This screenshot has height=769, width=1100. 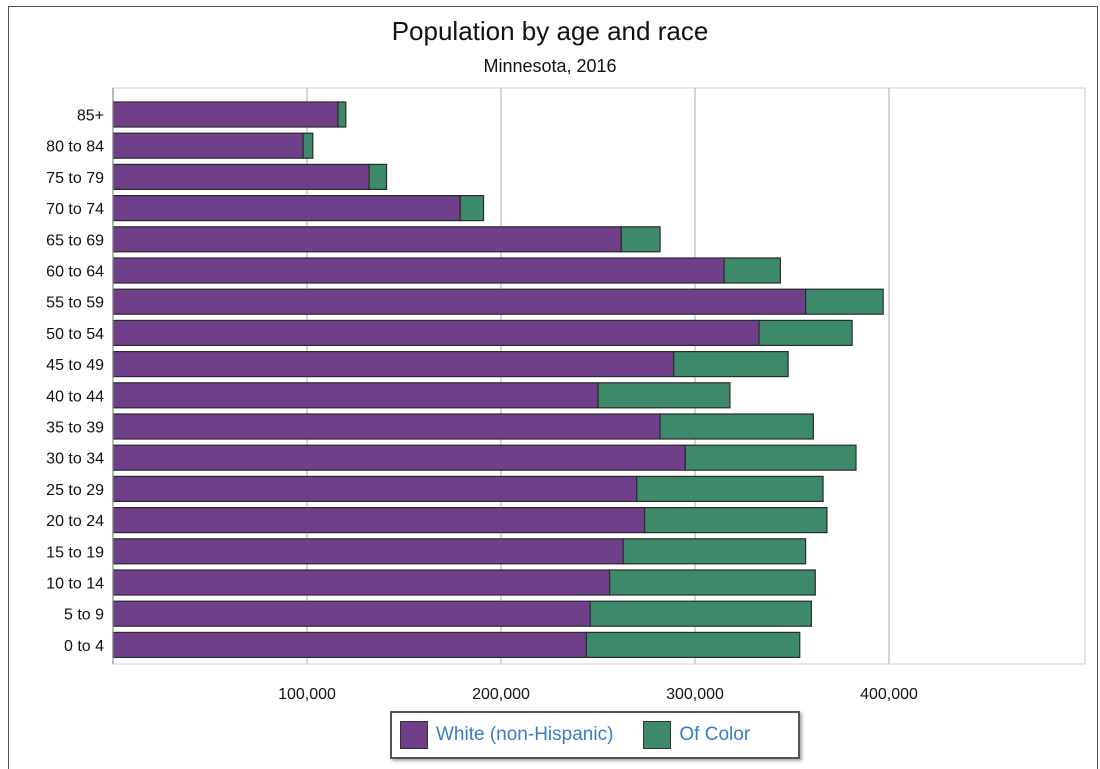 What do you see at coordinates (75, 272) in the screenshot?
I see `y-tick-label-5: 60 to 64` at bounding box center [75, 272].